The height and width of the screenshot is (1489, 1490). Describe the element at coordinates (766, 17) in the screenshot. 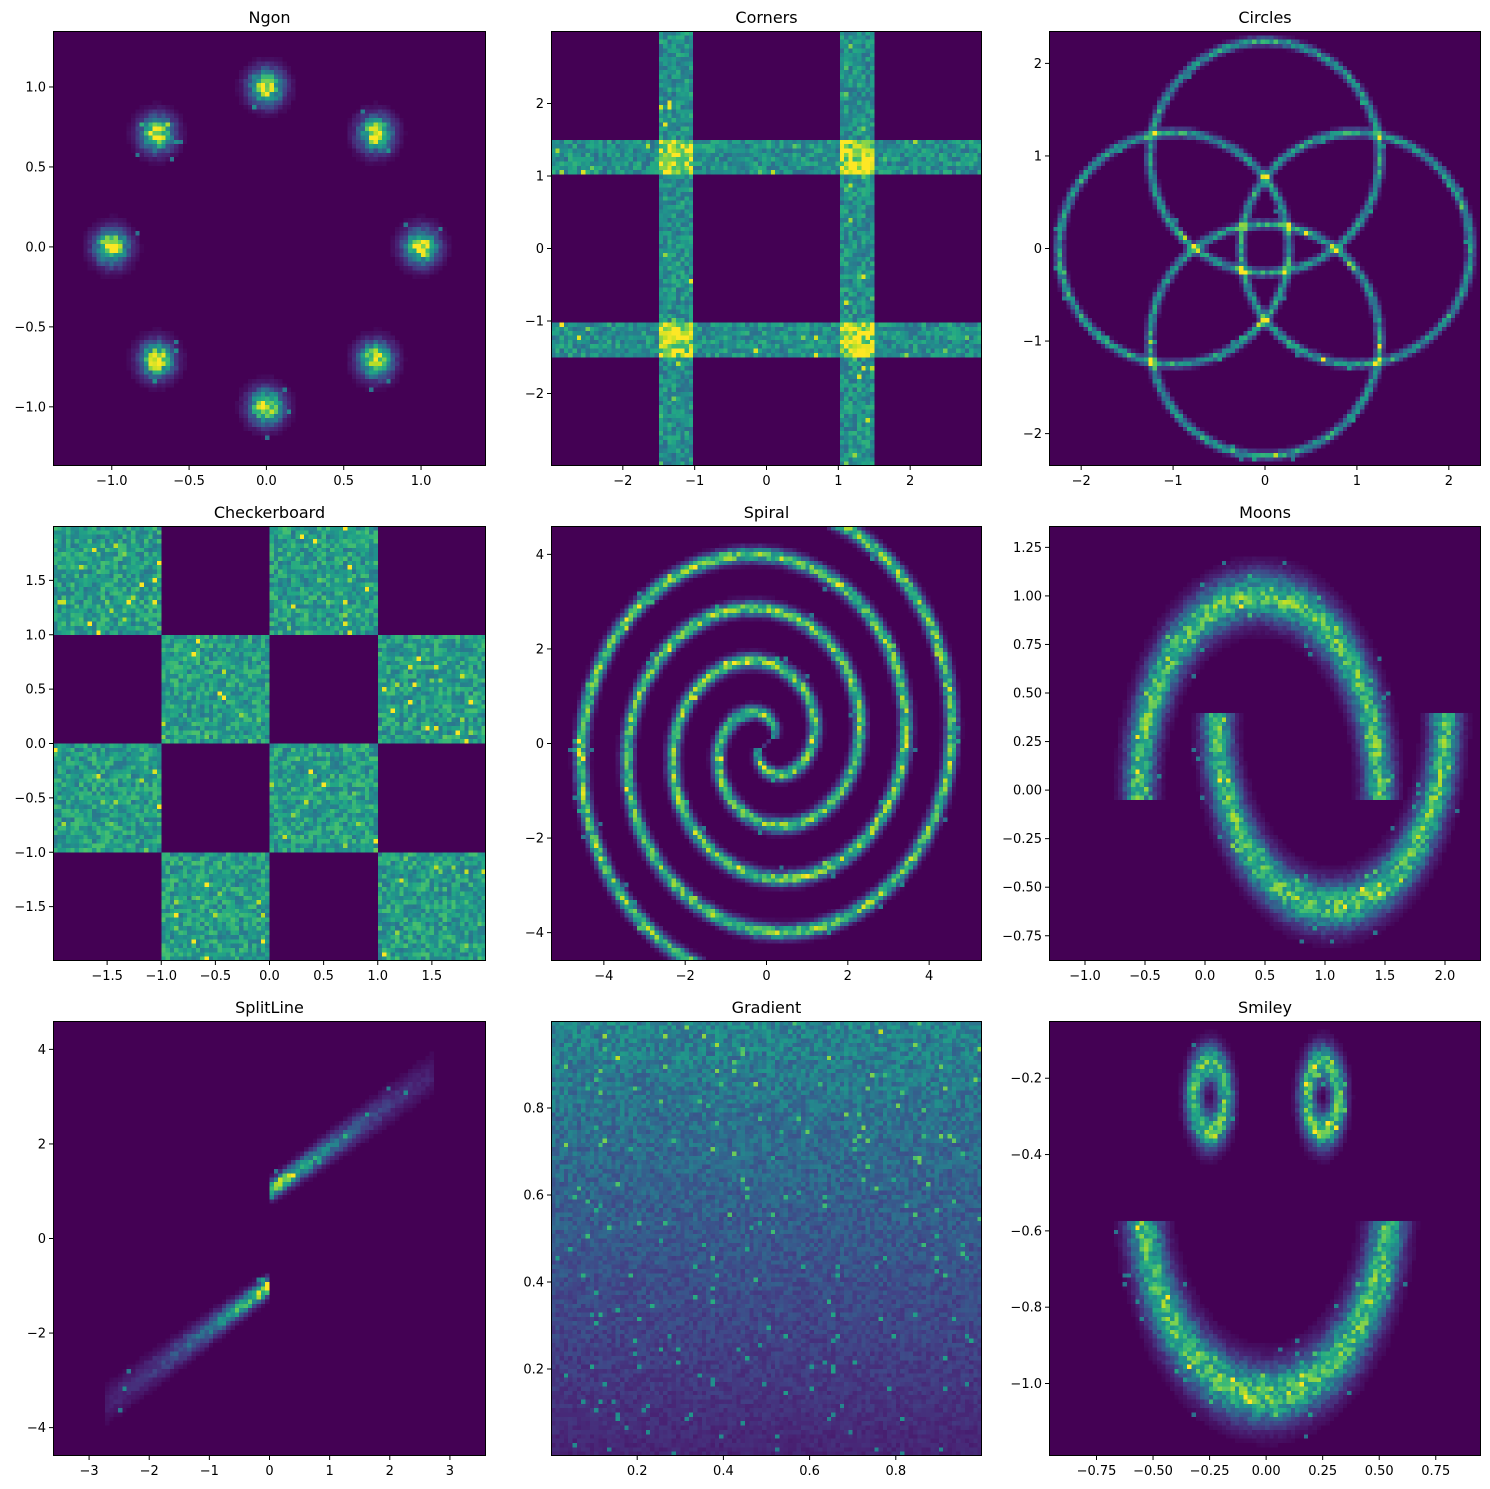

I see `panel-title: Corners` at that location.